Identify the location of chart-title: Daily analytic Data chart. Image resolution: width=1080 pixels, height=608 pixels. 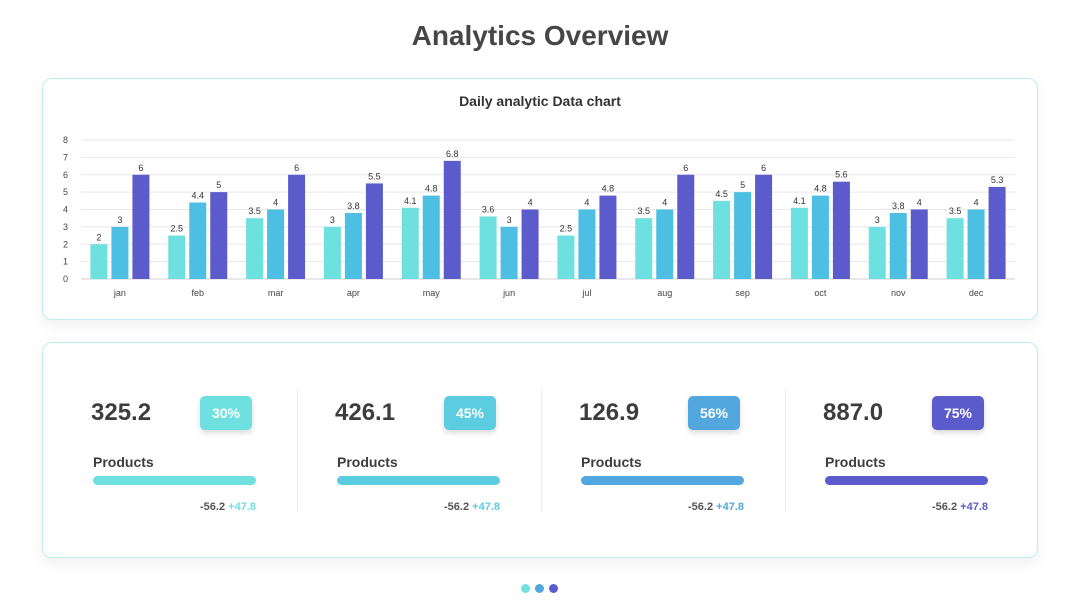
(540, 101).